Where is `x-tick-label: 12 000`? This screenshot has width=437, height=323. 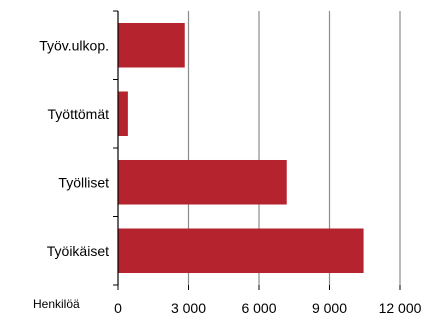
x-tick-label: 12 000 is located at coordinates (400, 308).